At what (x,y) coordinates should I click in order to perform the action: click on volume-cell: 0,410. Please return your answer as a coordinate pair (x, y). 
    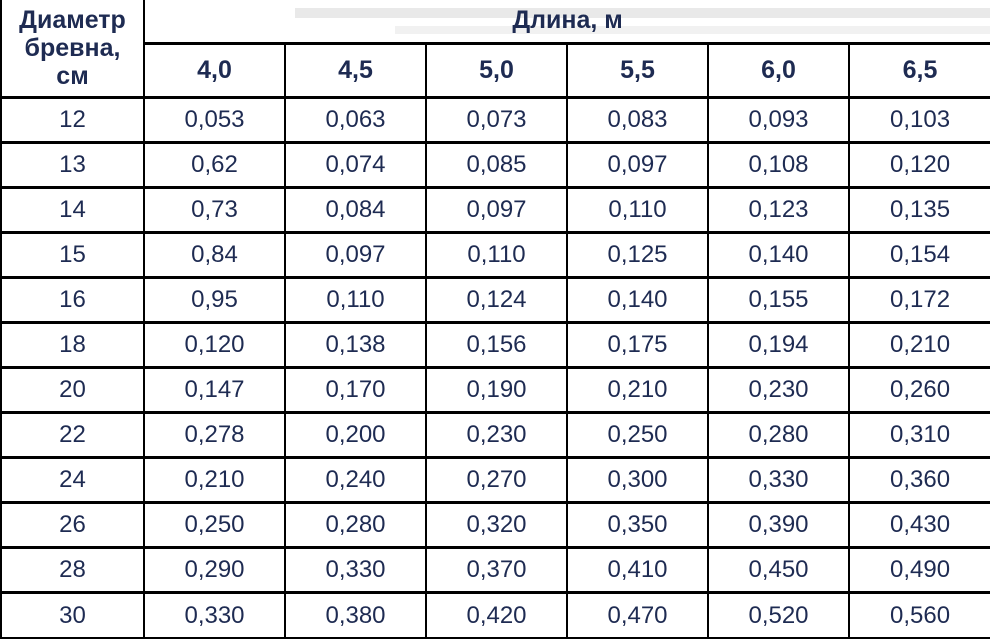
    Looking at the image, I should click on (637, 570).